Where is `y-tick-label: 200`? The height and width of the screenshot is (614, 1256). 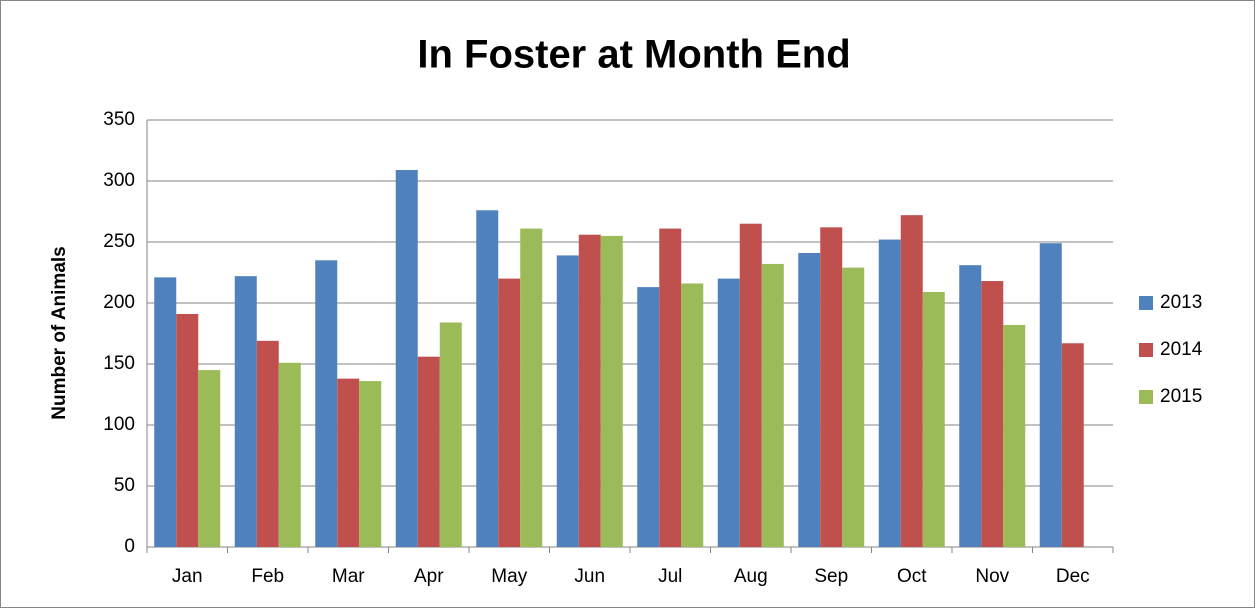
y-tick-label: 200 is located at coordinates (119, 302).